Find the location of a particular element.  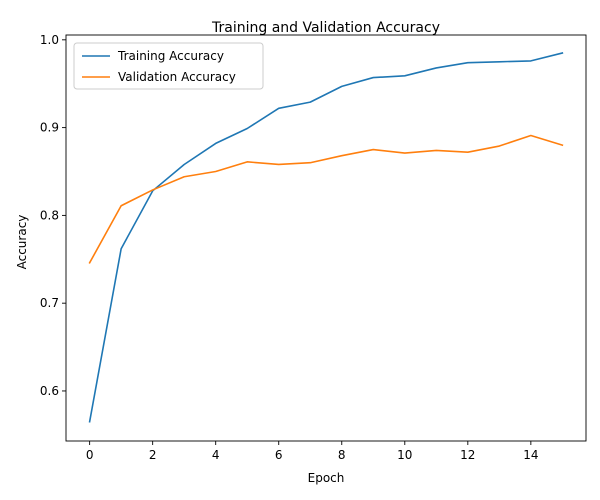

legend-label-1: Training Accuracy is located at coordinates (170, 56).